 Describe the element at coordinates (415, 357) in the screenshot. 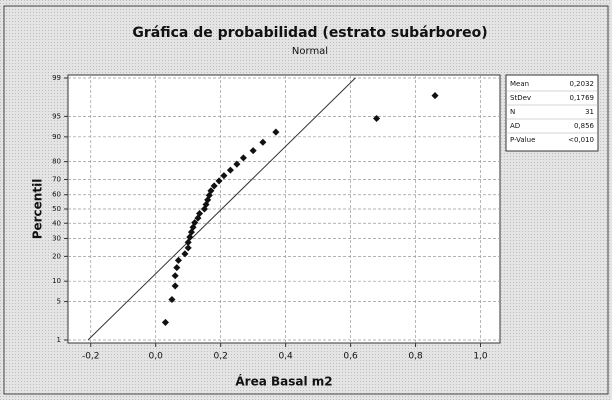

I see `x-tick-label: 0,8` at that location.